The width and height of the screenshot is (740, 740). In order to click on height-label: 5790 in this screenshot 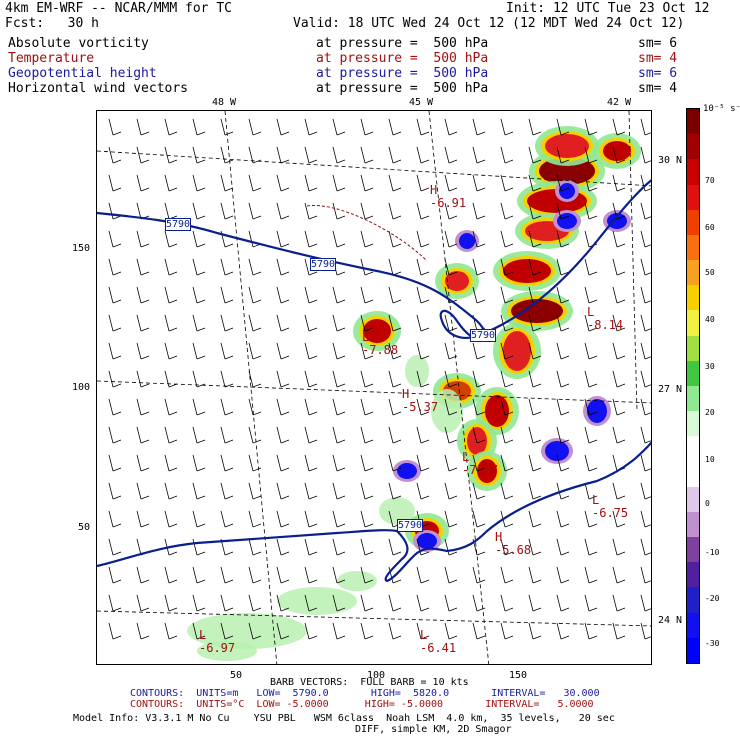, I will do `click(178, 224)`.